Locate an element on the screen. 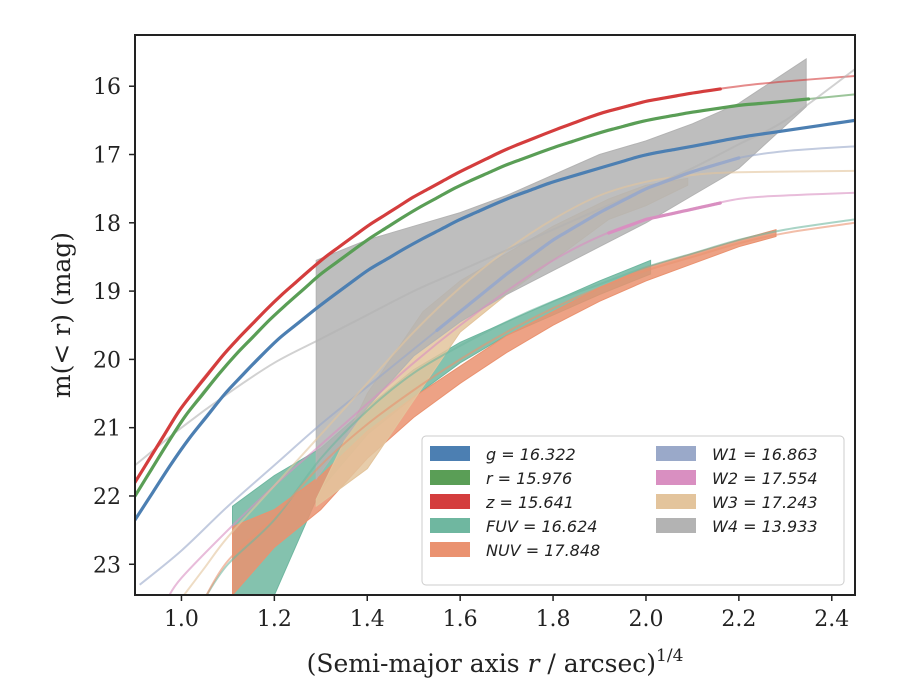 Image resolution: width=900 pixels, height=700 pixels. y-tick-label: 23 is located at coordinates (107, 565).